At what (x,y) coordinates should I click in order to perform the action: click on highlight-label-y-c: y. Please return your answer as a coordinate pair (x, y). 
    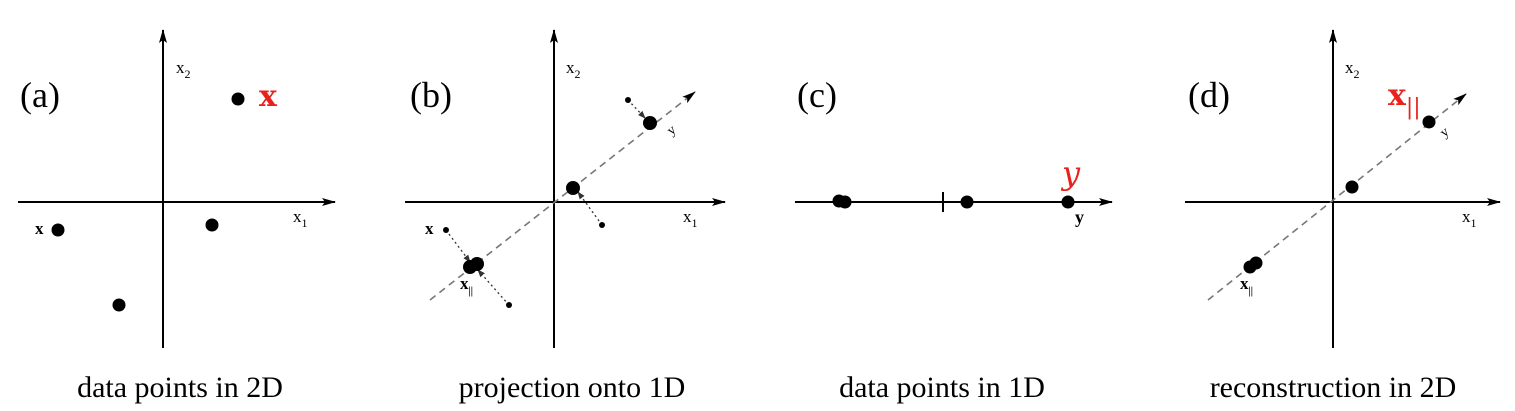
    Looking at the image, I should click on (1070, 173).